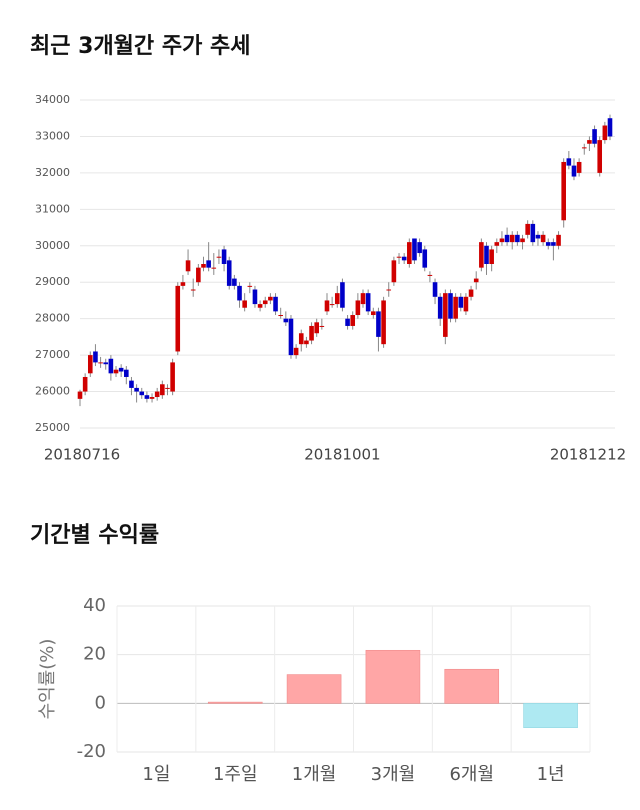  Describe the element at coordinates (94, 535) in the screenshot. I see `chart-title: 기간별 수익률` at that location.